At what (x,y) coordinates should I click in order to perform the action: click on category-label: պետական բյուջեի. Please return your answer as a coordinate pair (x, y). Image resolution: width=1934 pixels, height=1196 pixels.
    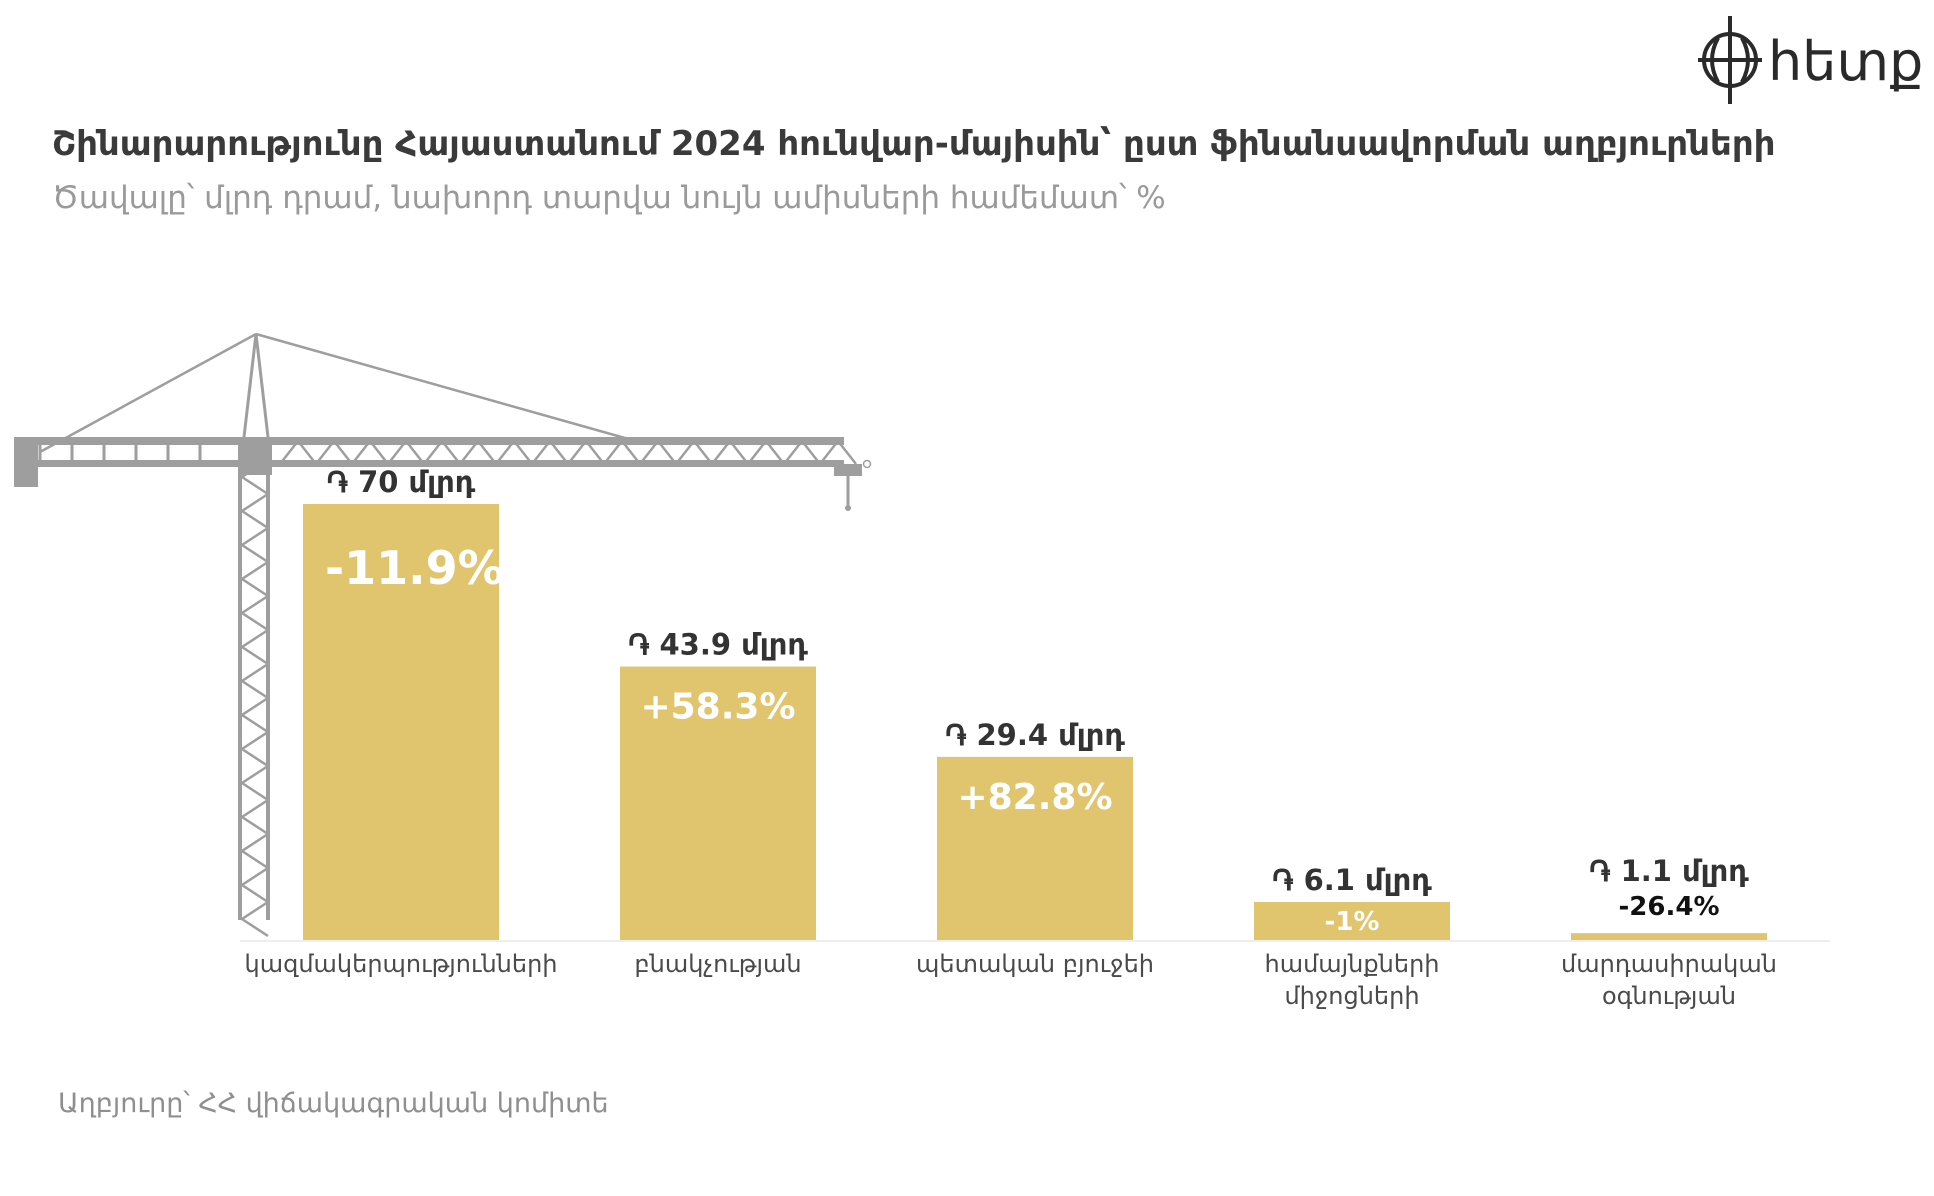
    Looking at the image, I should click on (1035, 964).